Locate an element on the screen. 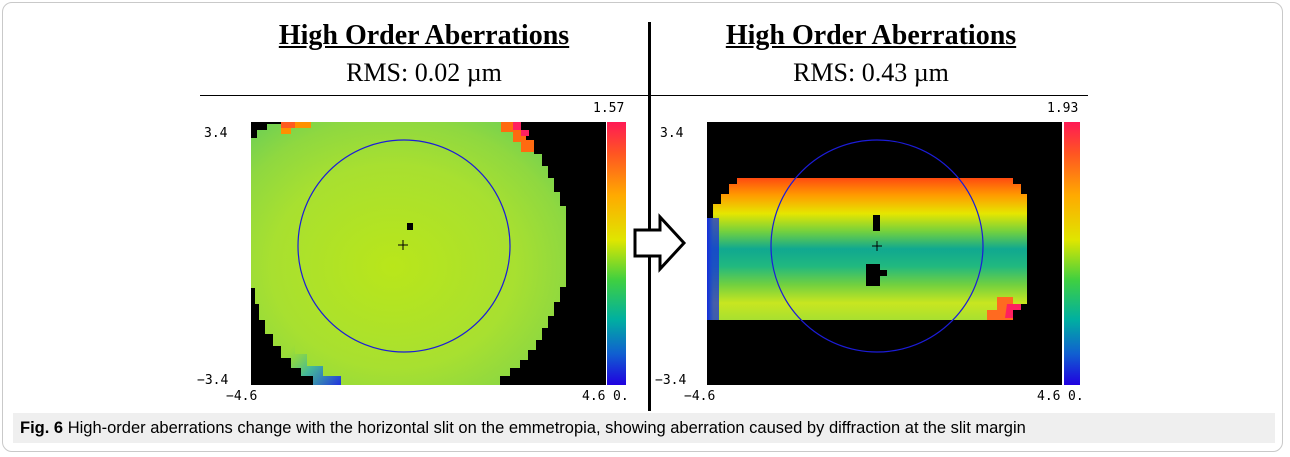 This screenshot has width=1290, height=457. right-panel-rms: RMS: 0.43 µm is located at coordinates (871, 72).